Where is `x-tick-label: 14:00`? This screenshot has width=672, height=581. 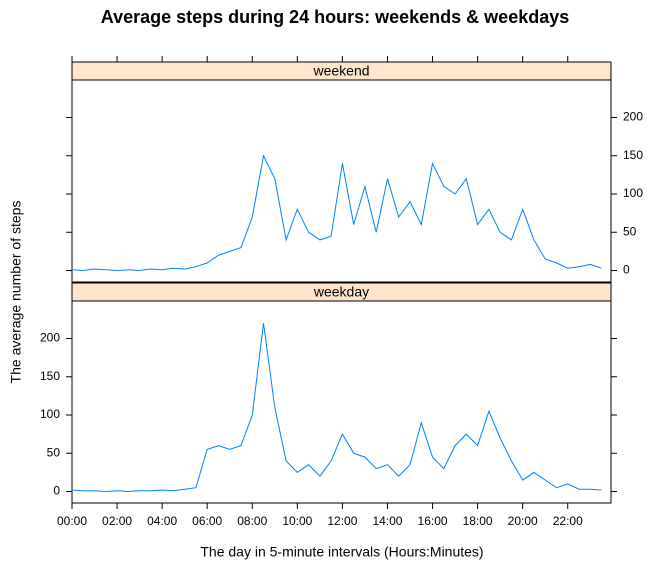
x-tick-label: 14:00 is located at coordinates (387, 521).